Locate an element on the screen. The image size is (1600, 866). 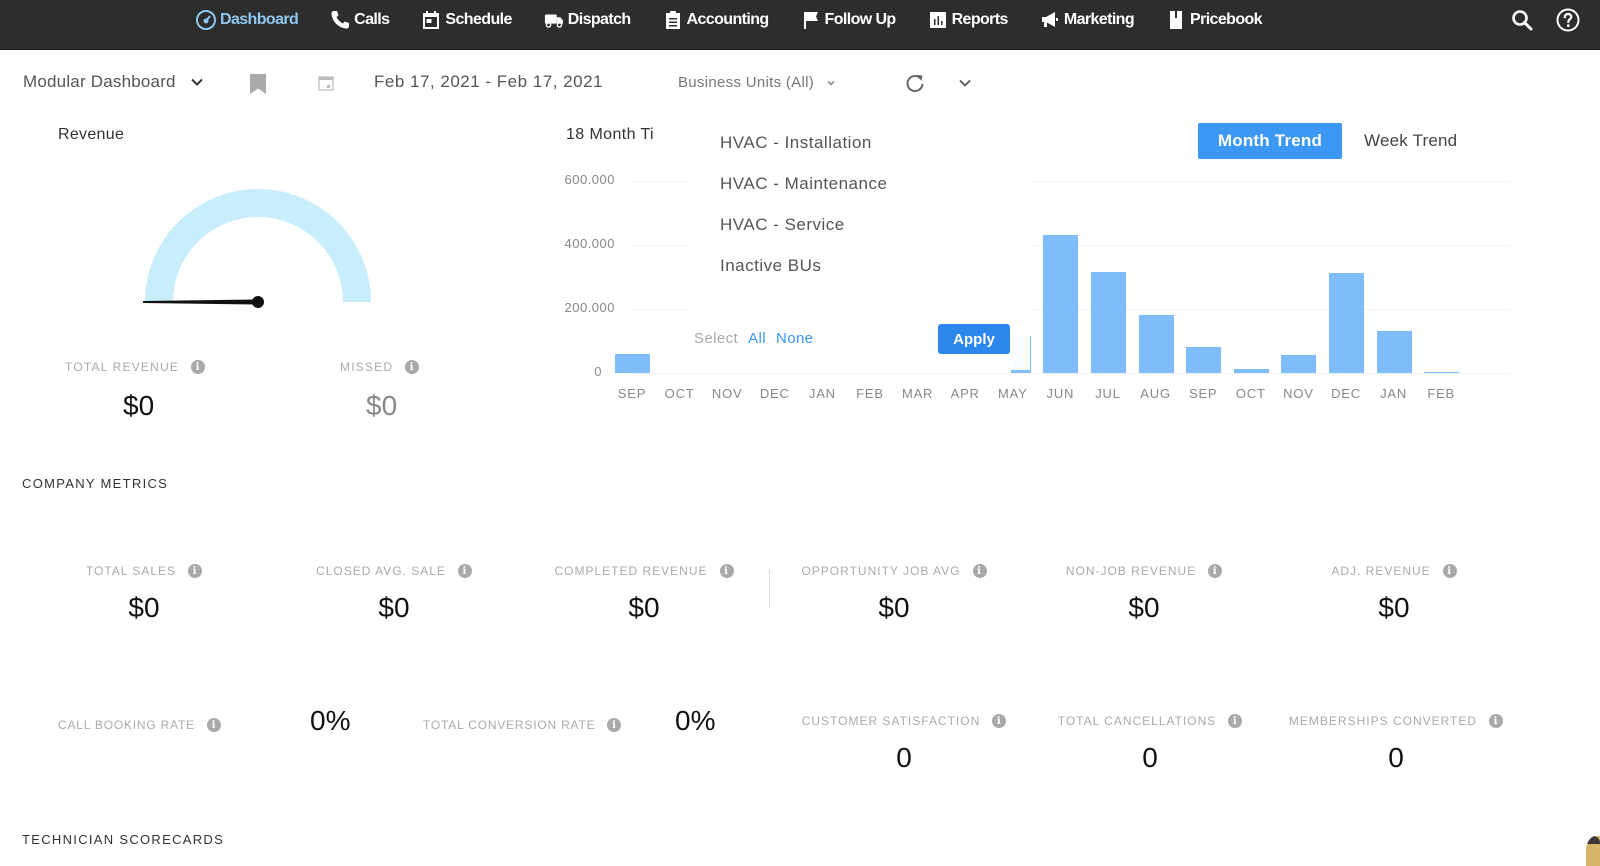
x-axis-tick: FEB is located at coordinates (1441, 393).